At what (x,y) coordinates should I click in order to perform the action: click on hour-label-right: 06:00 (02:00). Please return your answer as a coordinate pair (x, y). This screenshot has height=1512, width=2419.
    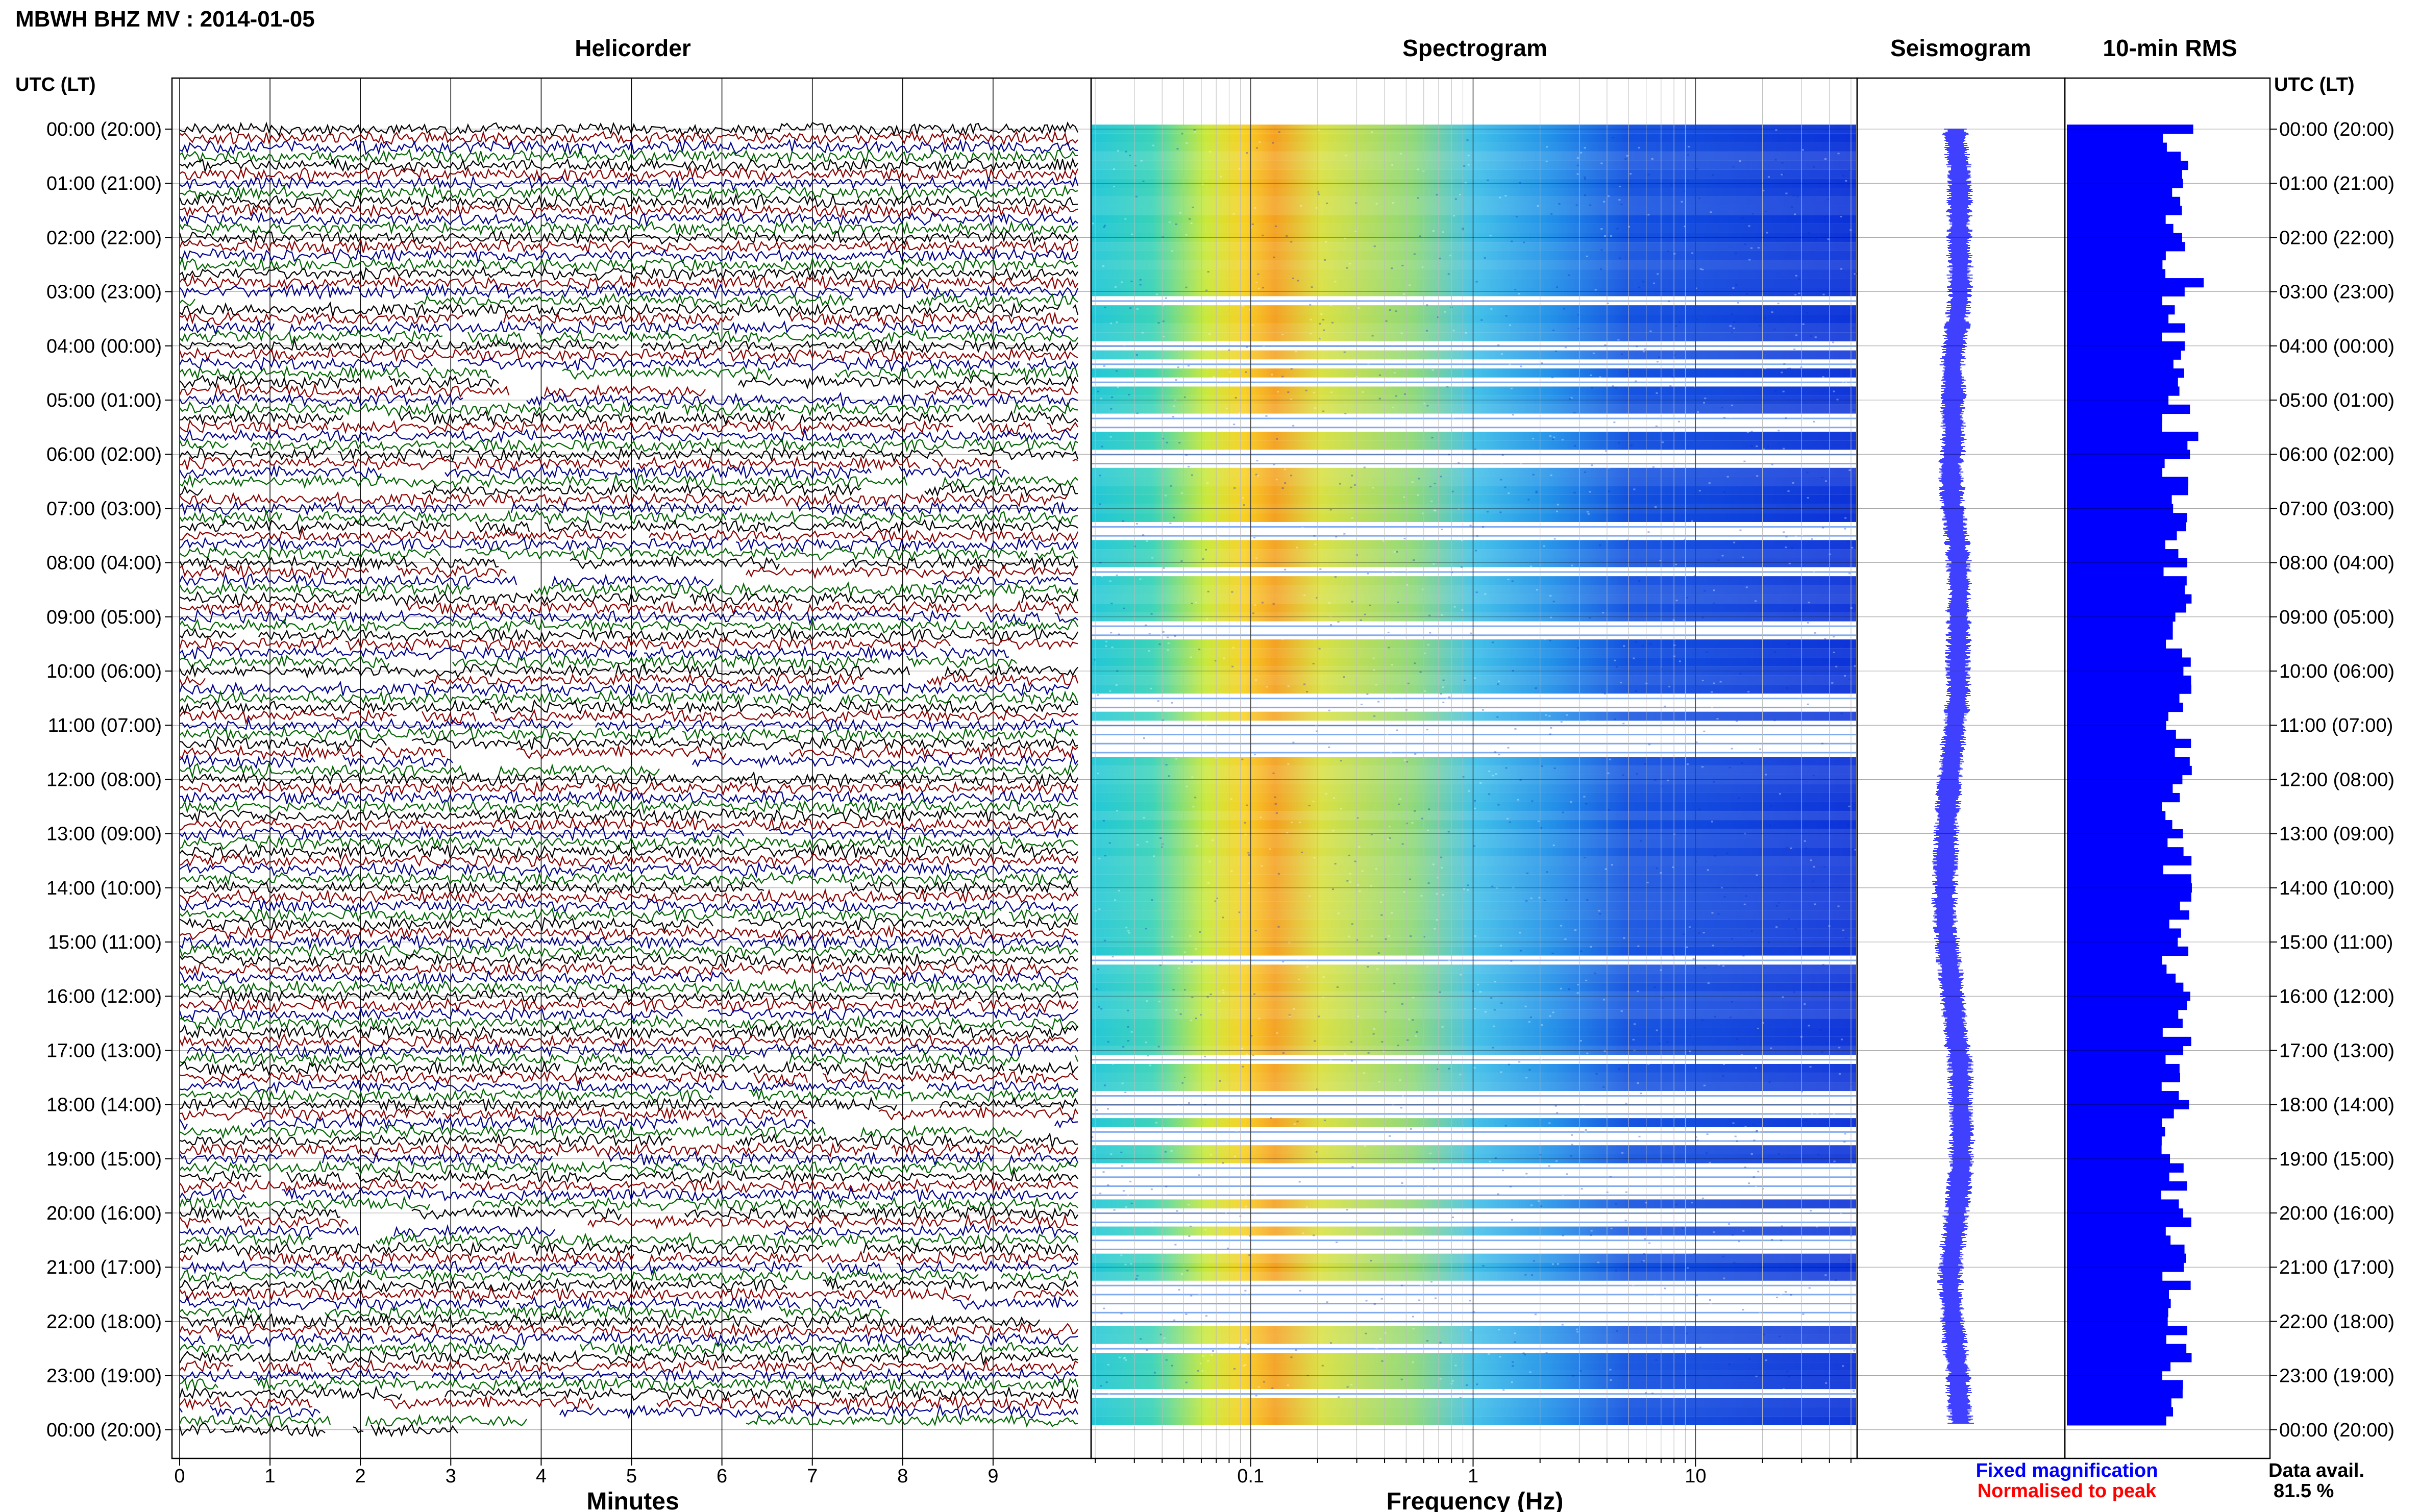
    Looking at the image, I should click on (2337, 454).